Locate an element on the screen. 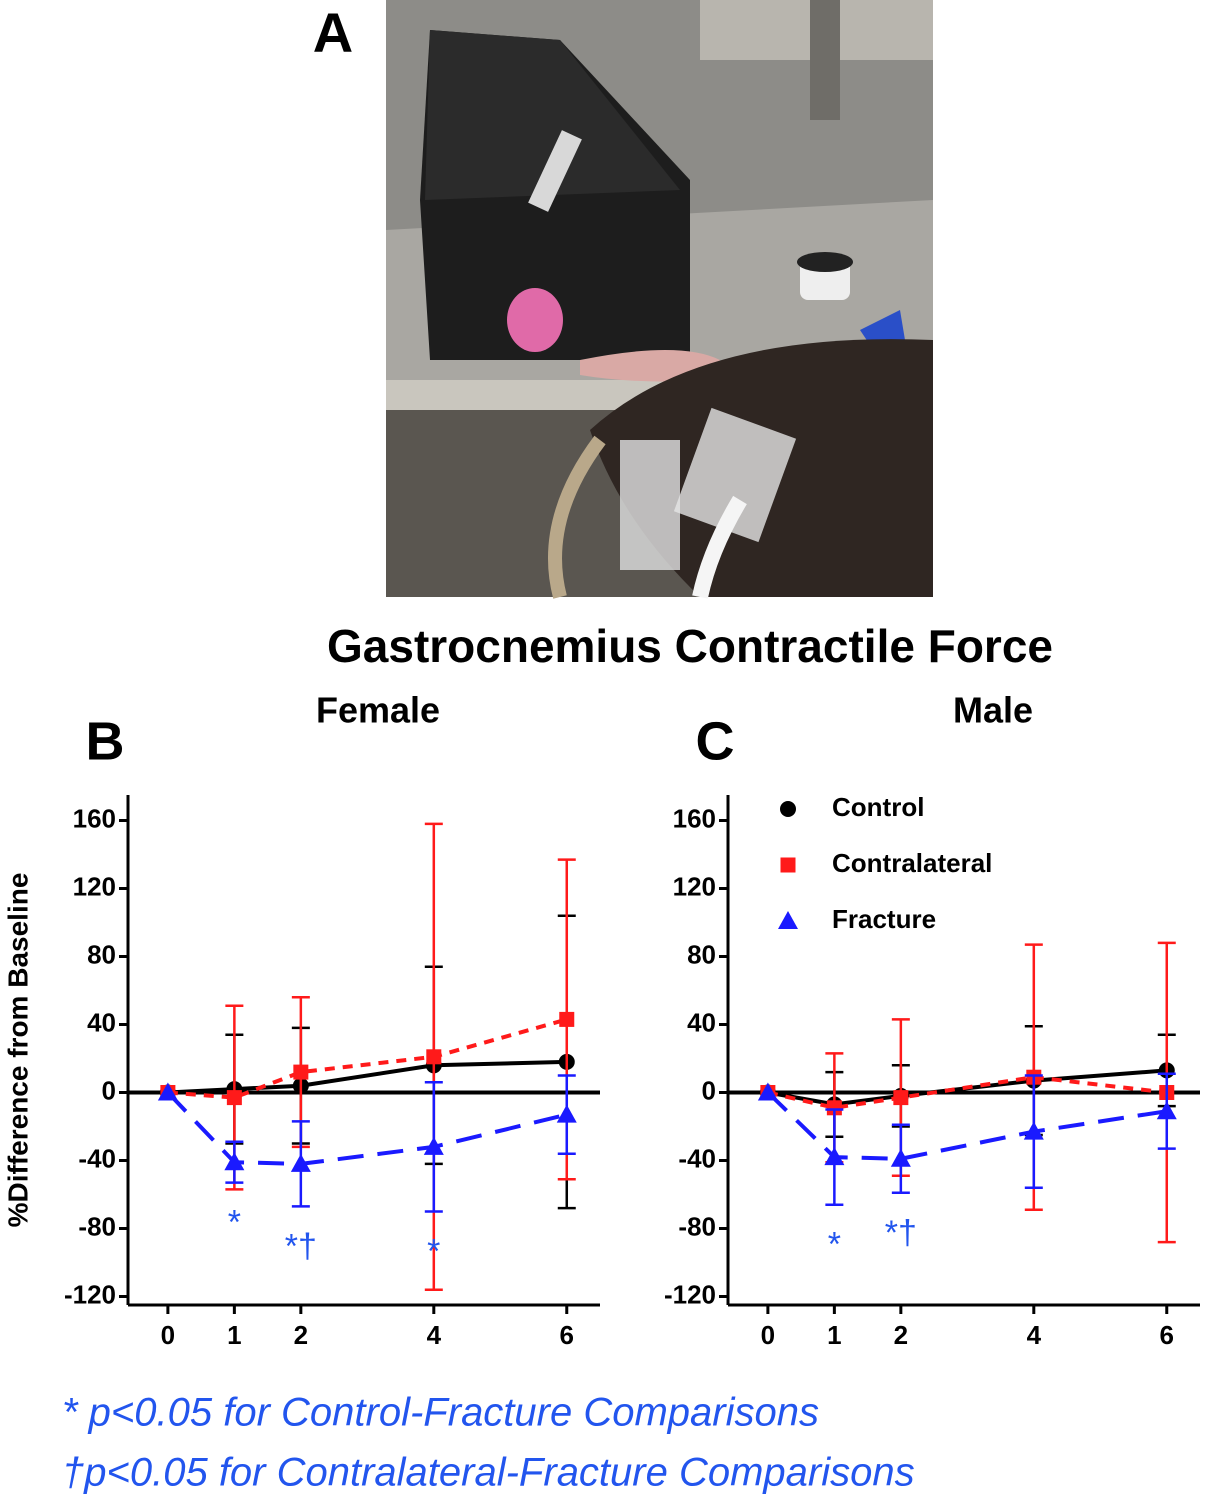 The width and height of the screenshot is (1216, 1505). panel-label: B is located at coordinates (105, 741).